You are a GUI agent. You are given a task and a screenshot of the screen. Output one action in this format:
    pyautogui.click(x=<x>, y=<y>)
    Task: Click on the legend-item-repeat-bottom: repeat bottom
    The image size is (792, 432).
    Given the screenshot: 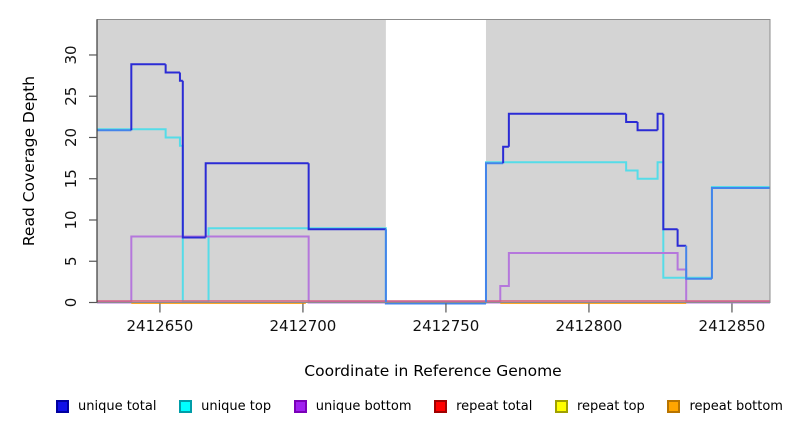 What is the action you would take?
    pyautogui.click(x=725, y=406)
    